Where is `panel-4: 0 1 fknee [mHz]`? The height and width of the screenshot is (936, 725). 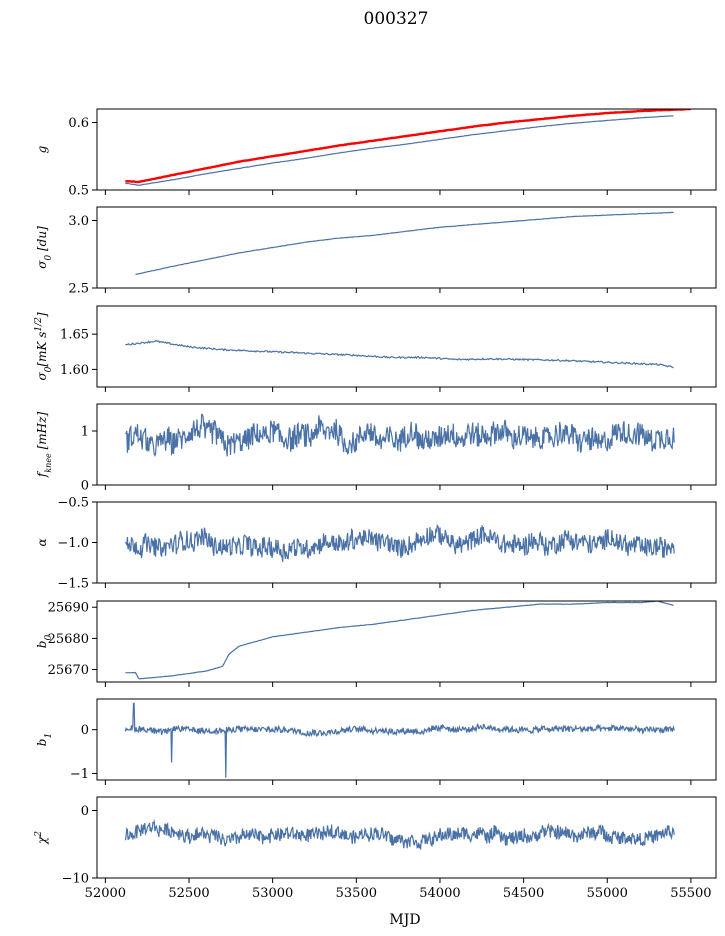 panel-4: 0 1 fknee [mHz] is located at coordinates (376, 448).